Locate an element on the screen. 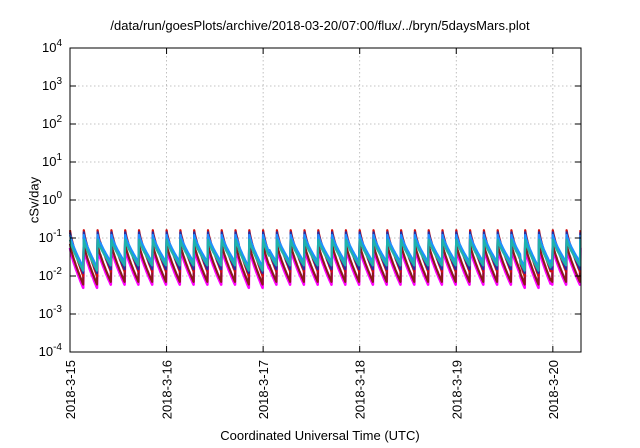 Image resolution: width=640 pixels, height=448 pixels. y-tick-label: 10³ is located at coordinates (52, 84).